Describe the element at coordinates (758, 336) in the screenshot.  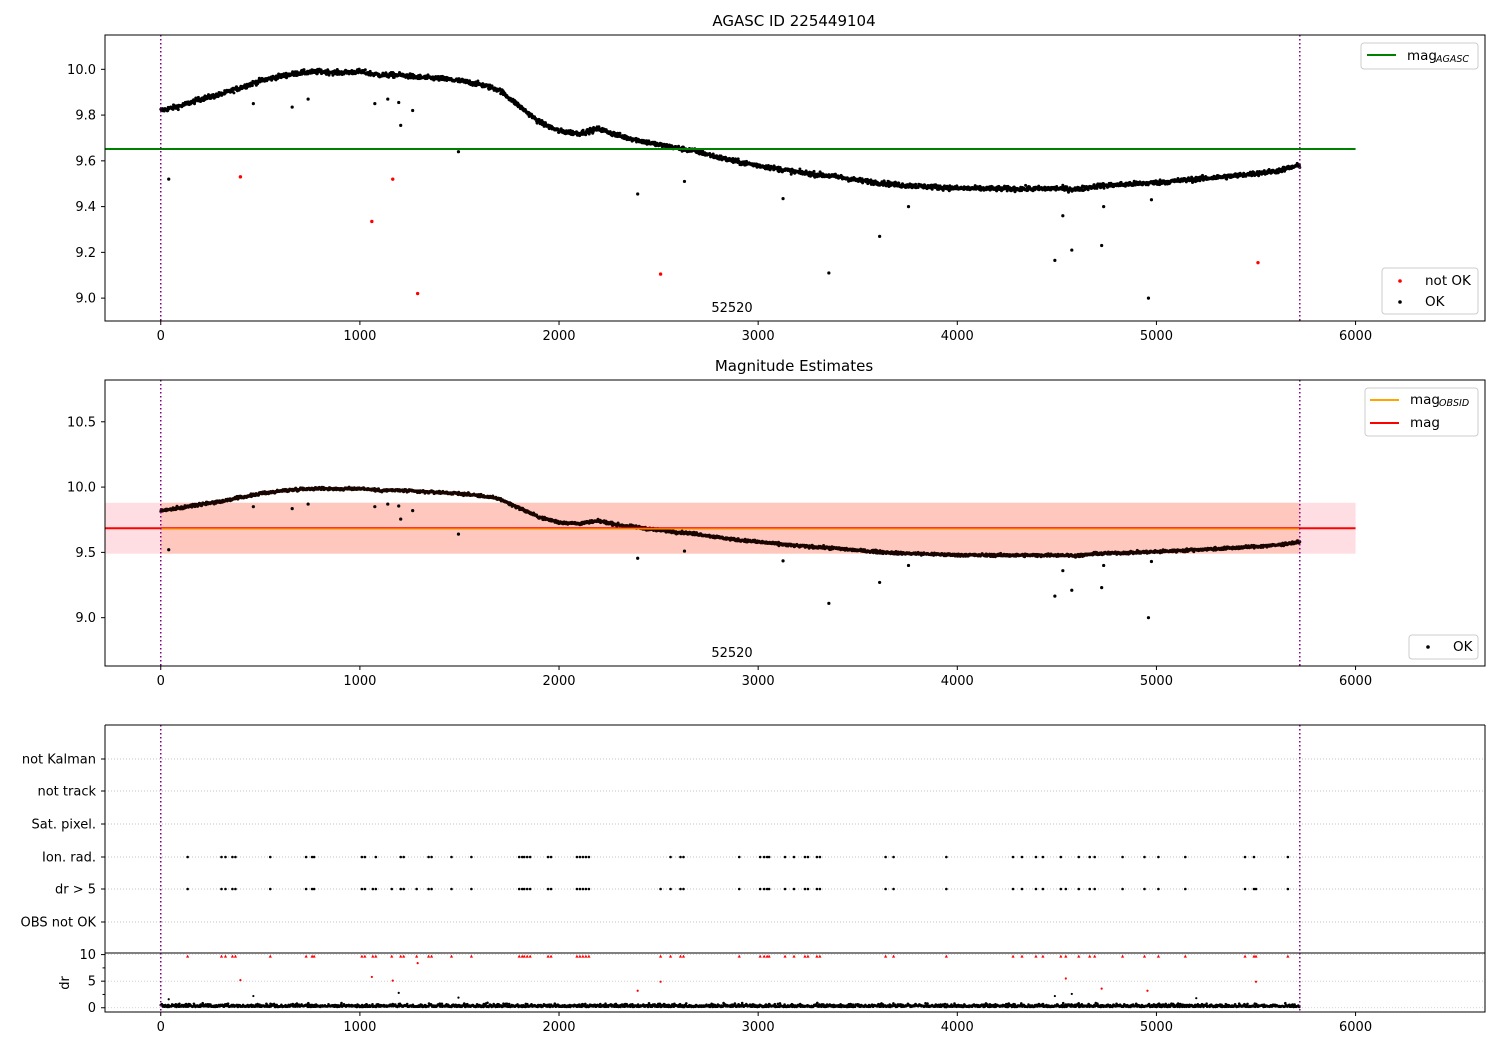
I see `x-tick-label: 3000` at that location.